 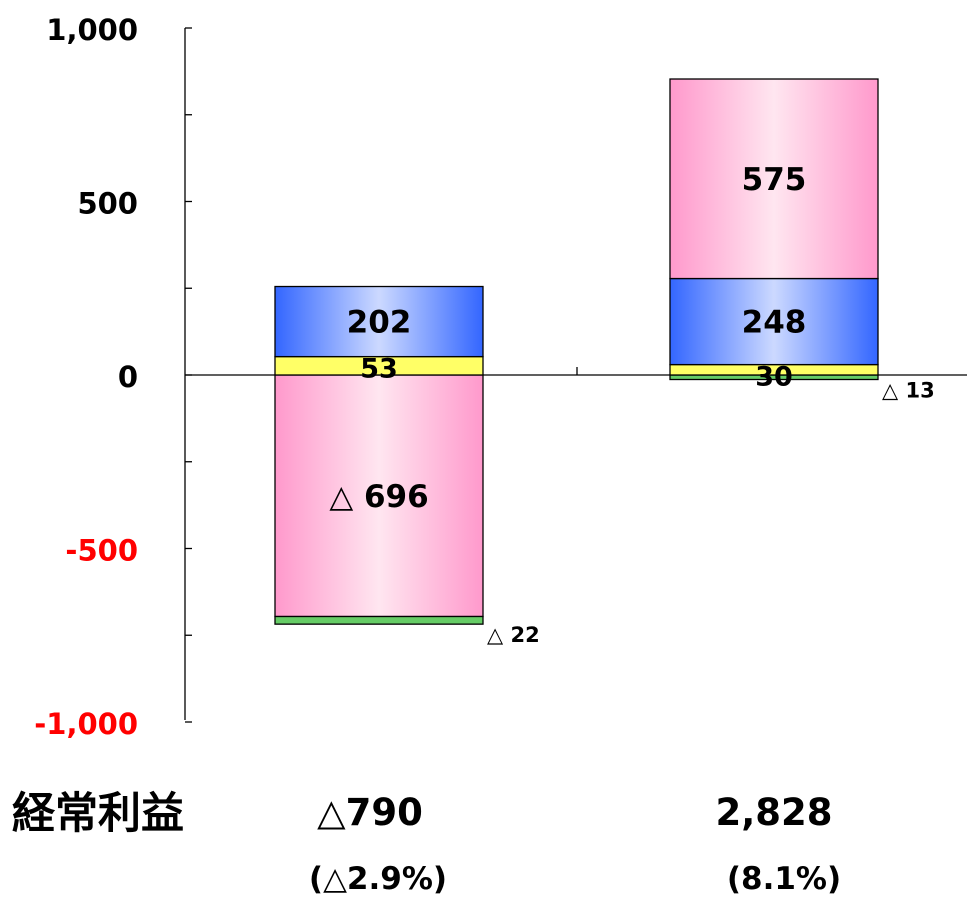 What do you see at coordinates (513, 635) in the screenshot?
I see `data-label: △ 22` at bounding box center [513, 635].